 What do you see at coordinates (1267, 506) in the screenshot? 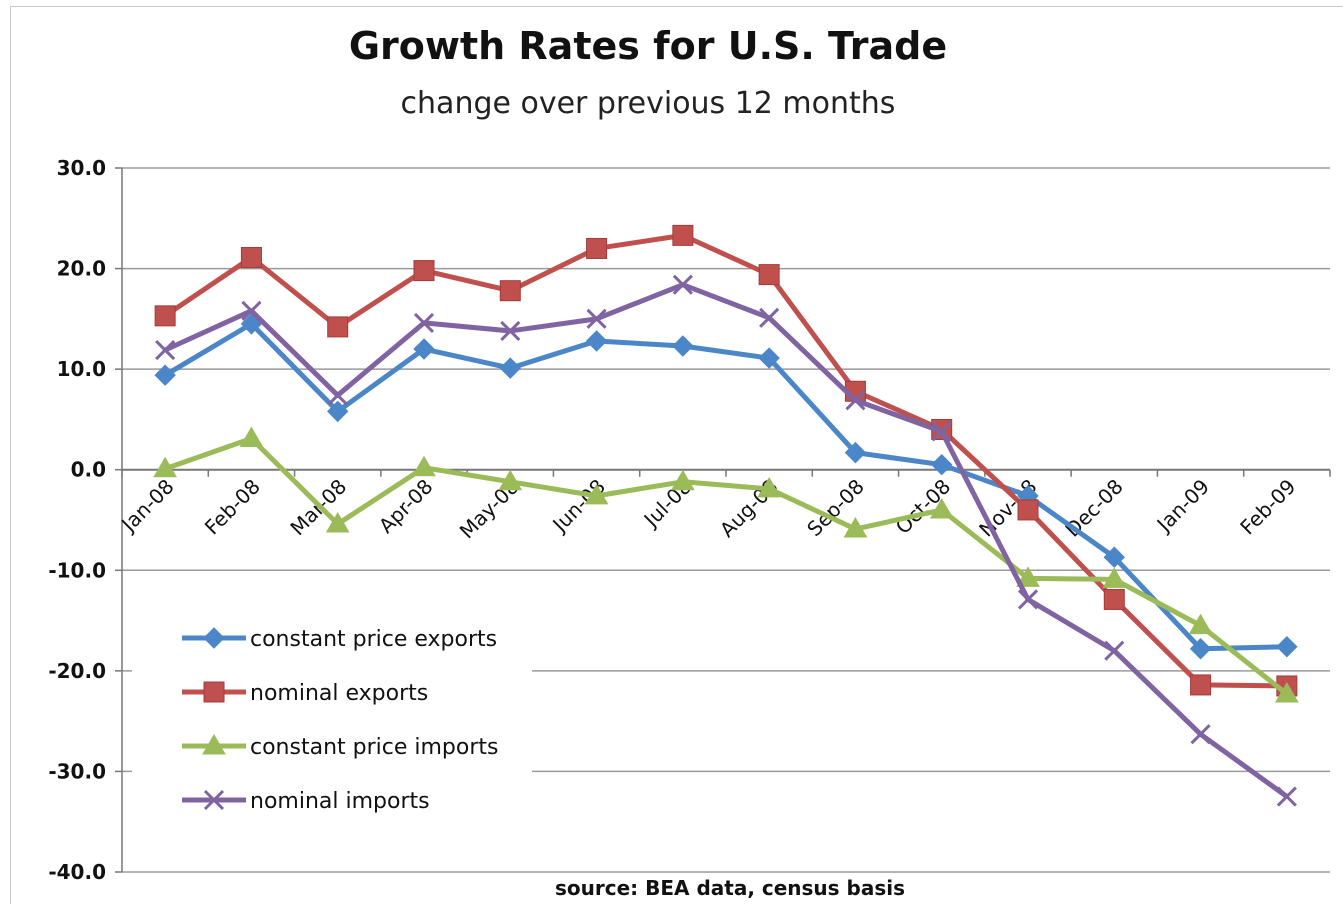
I see `x-tick-label: Feb-09` at bounding box center [1267, 506].